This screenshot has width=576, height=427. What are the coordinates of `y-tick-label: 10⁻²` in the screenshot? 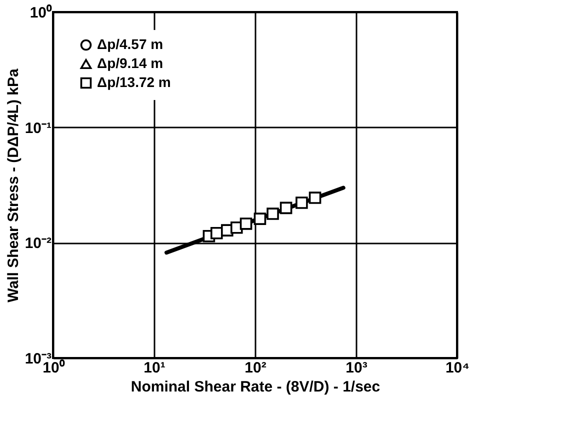 It's located at (38, 243).